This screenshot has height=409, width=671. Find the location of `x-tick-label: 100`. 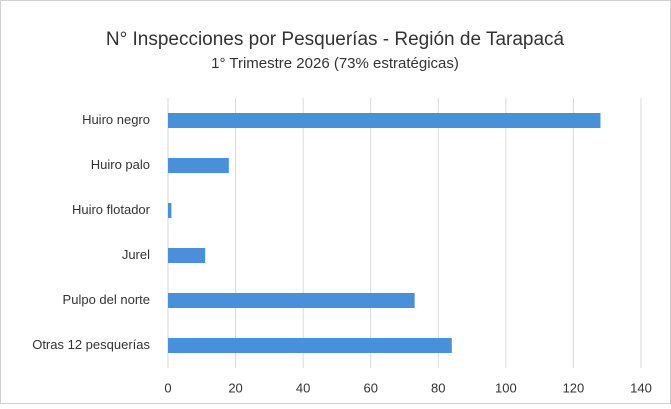

x-tick-label: 100 is located at coordinates (506, 387).